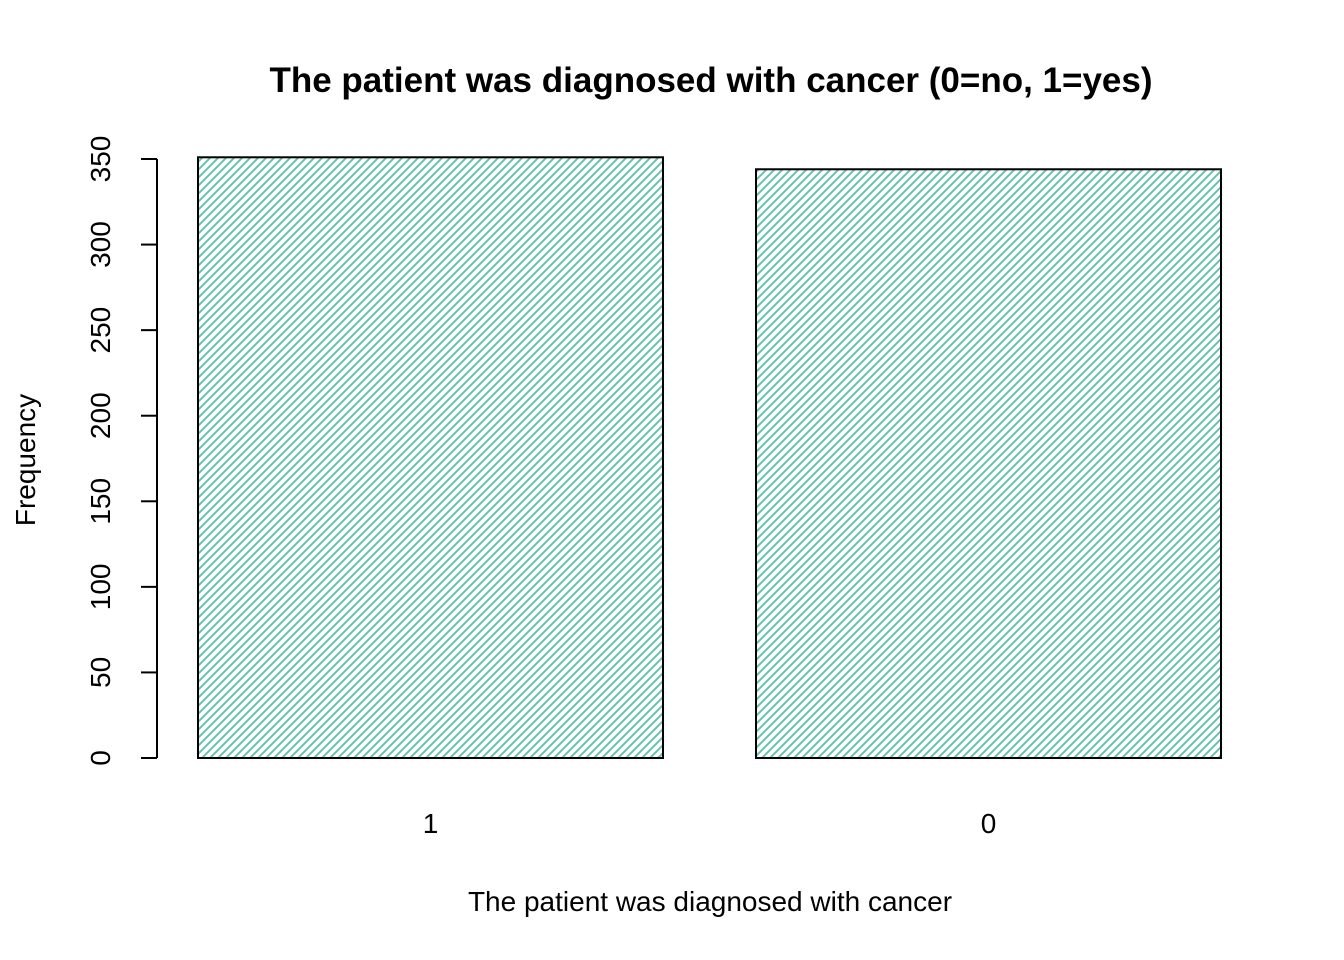 This screenshot has width=1344, height=960. Describe the element at coordinates (100, 244) in the screenshot. I see `y-tick-label: 300` at that location.